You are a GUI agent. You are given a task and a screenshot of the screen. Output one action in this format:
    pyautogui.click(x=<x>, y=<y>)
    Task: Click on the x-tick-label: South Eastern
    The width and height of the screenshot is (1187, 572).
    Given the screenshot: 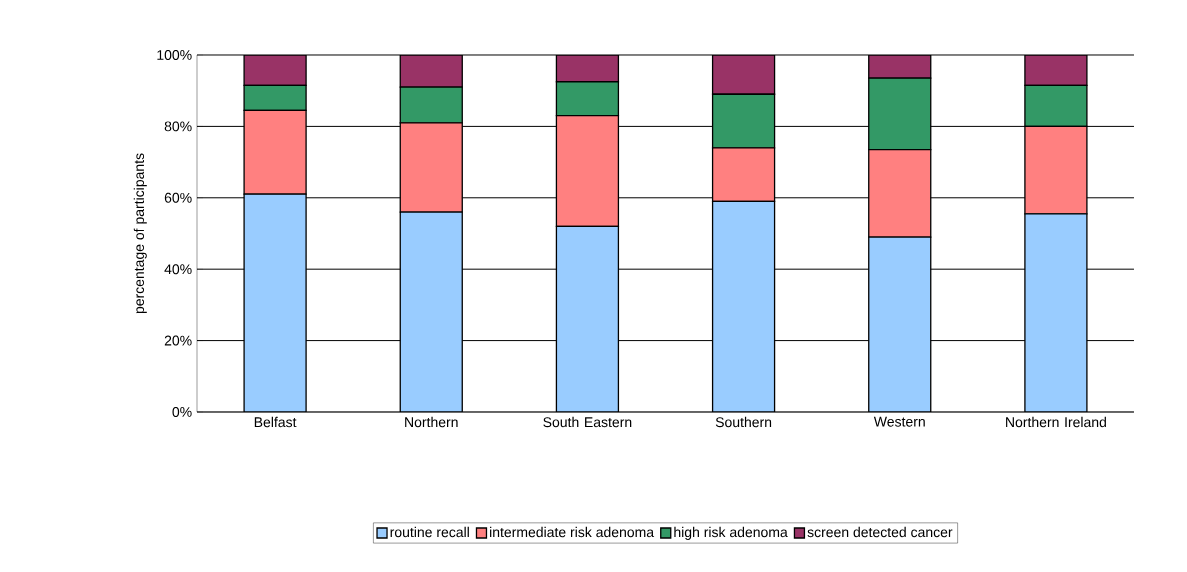 What is the action you would take?
    pyautogui.click(x=587, y=422)
    